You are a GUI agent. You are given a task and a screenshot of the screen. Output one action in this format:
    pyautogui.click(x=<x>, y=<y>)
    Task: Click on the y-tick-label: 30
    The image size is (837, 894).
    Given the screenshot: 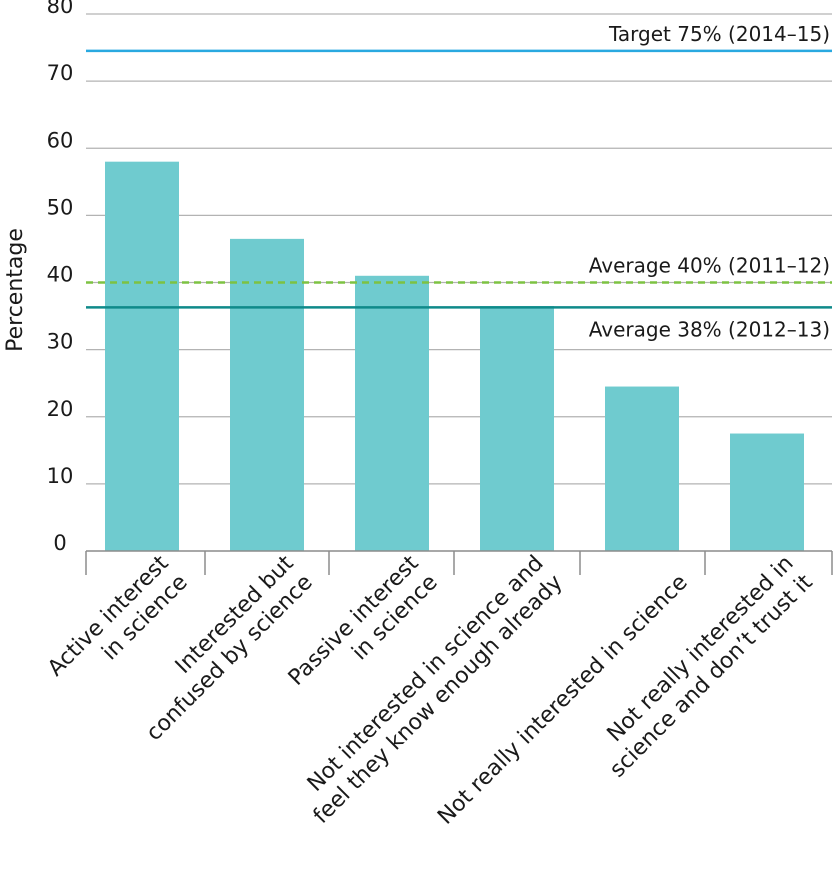 What is the action you would take?
    pyautogui.click(x=60, y=342)
    